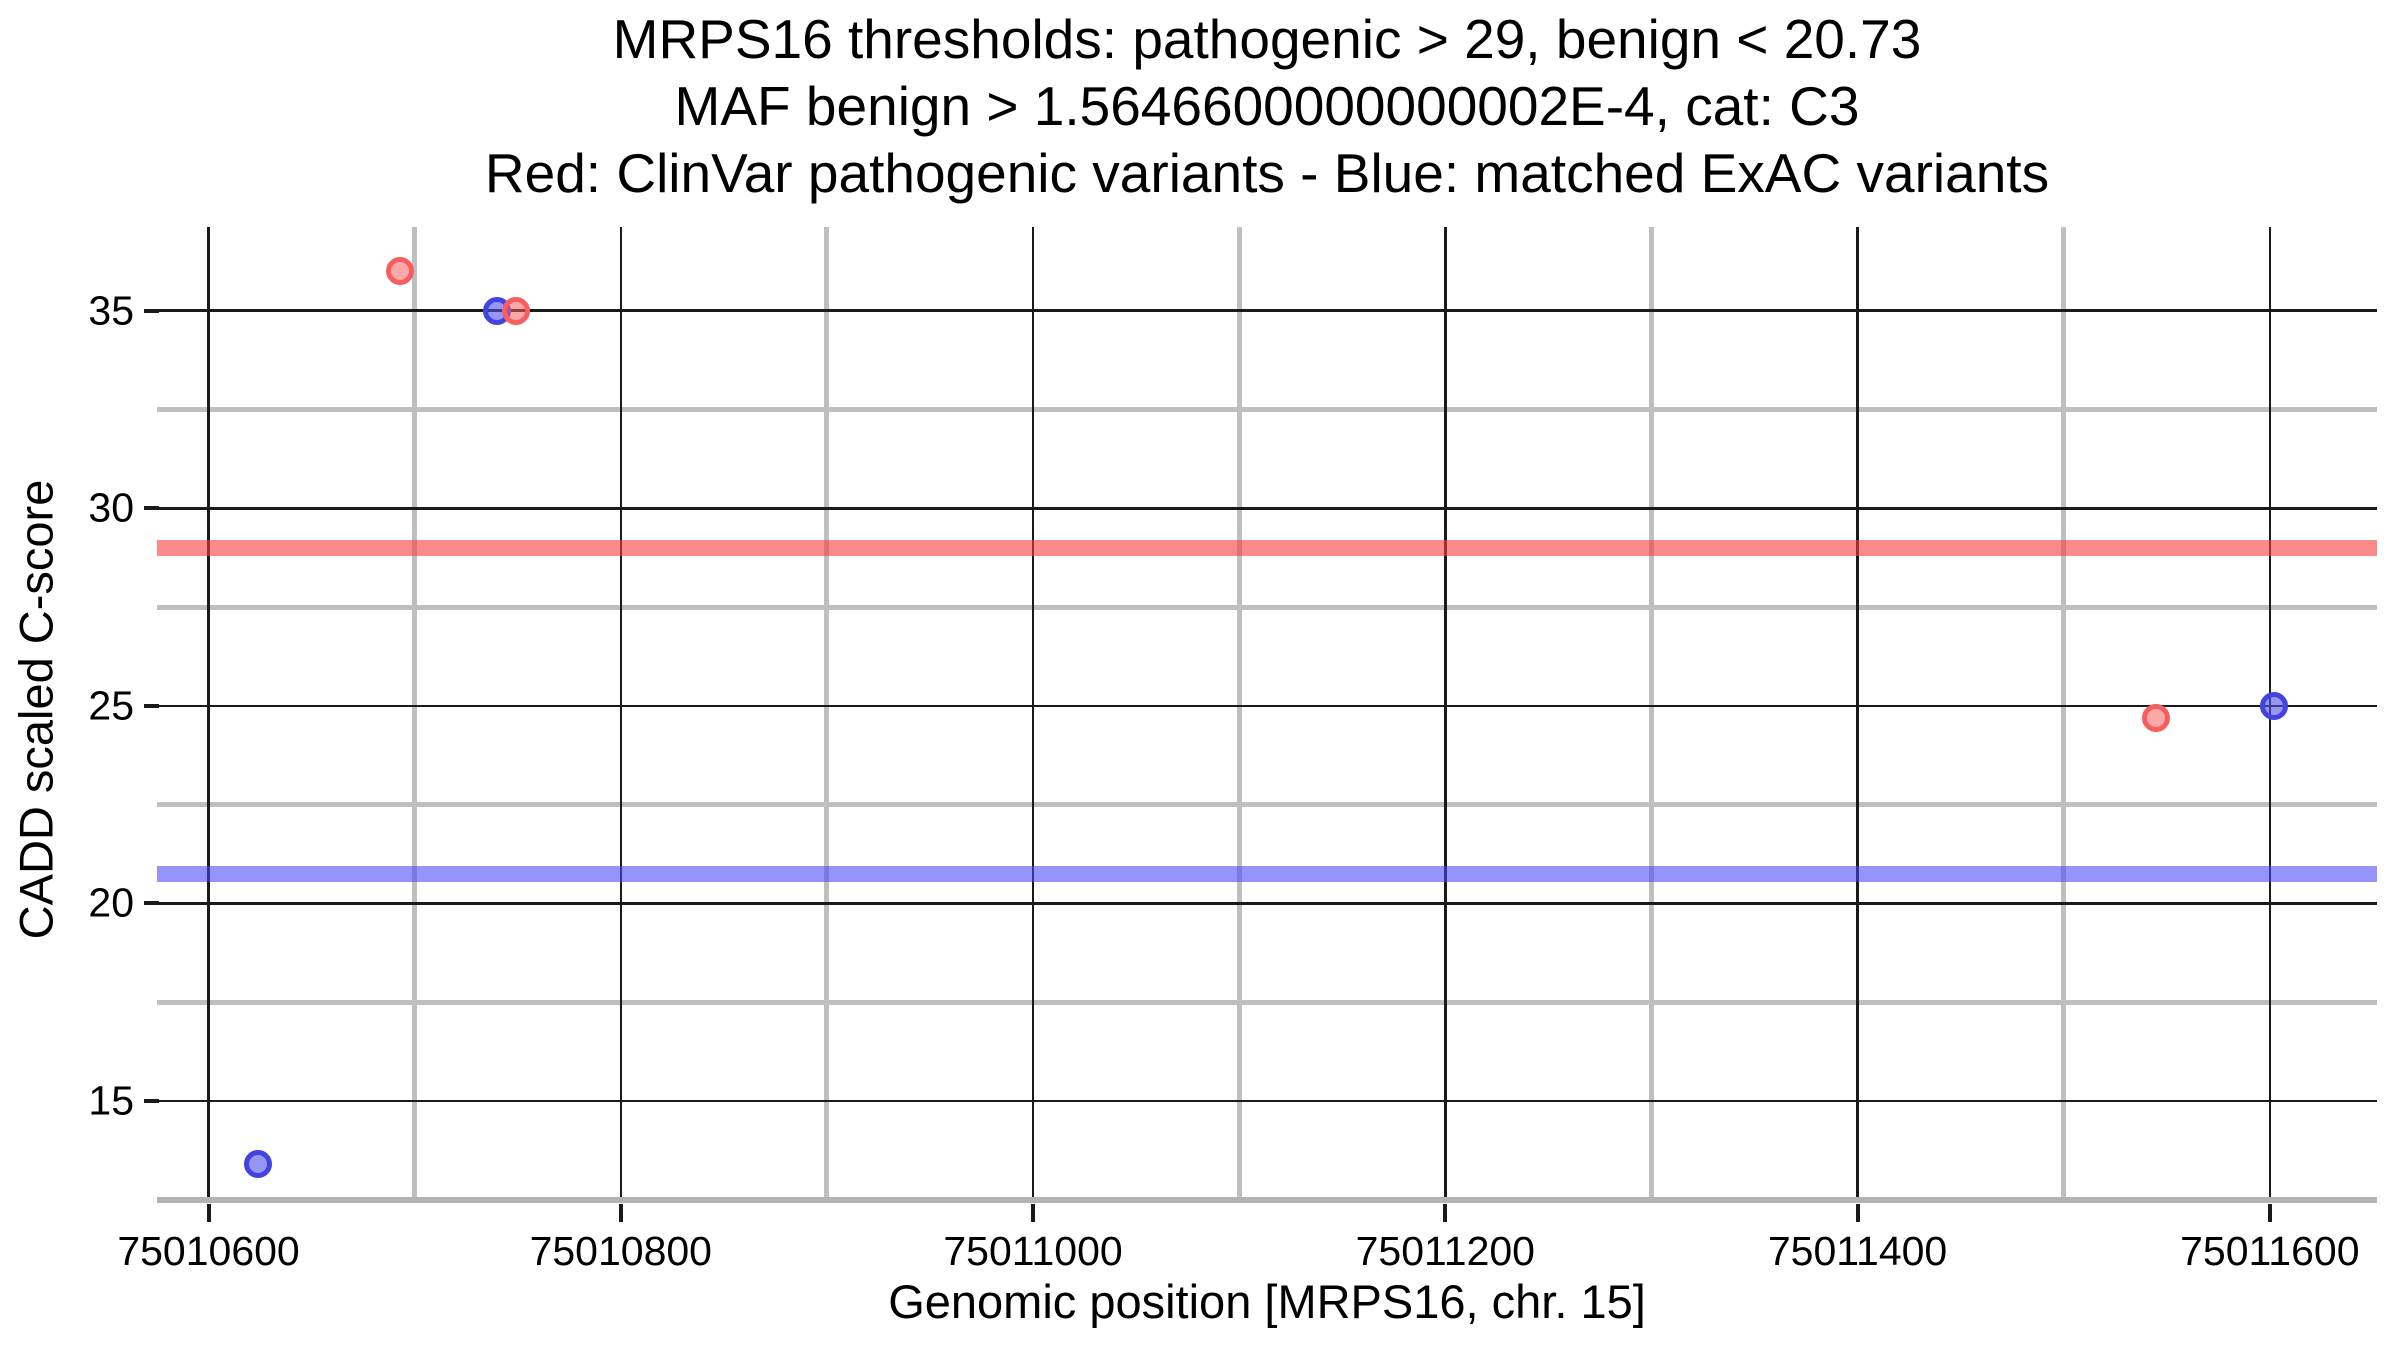 The width and height of the screenshot is (2400, 1350). What do you see at coordinates (111, 1100) in the screenshot?
I see `y-tick-label: 15` at bounding box center [111, 1100].